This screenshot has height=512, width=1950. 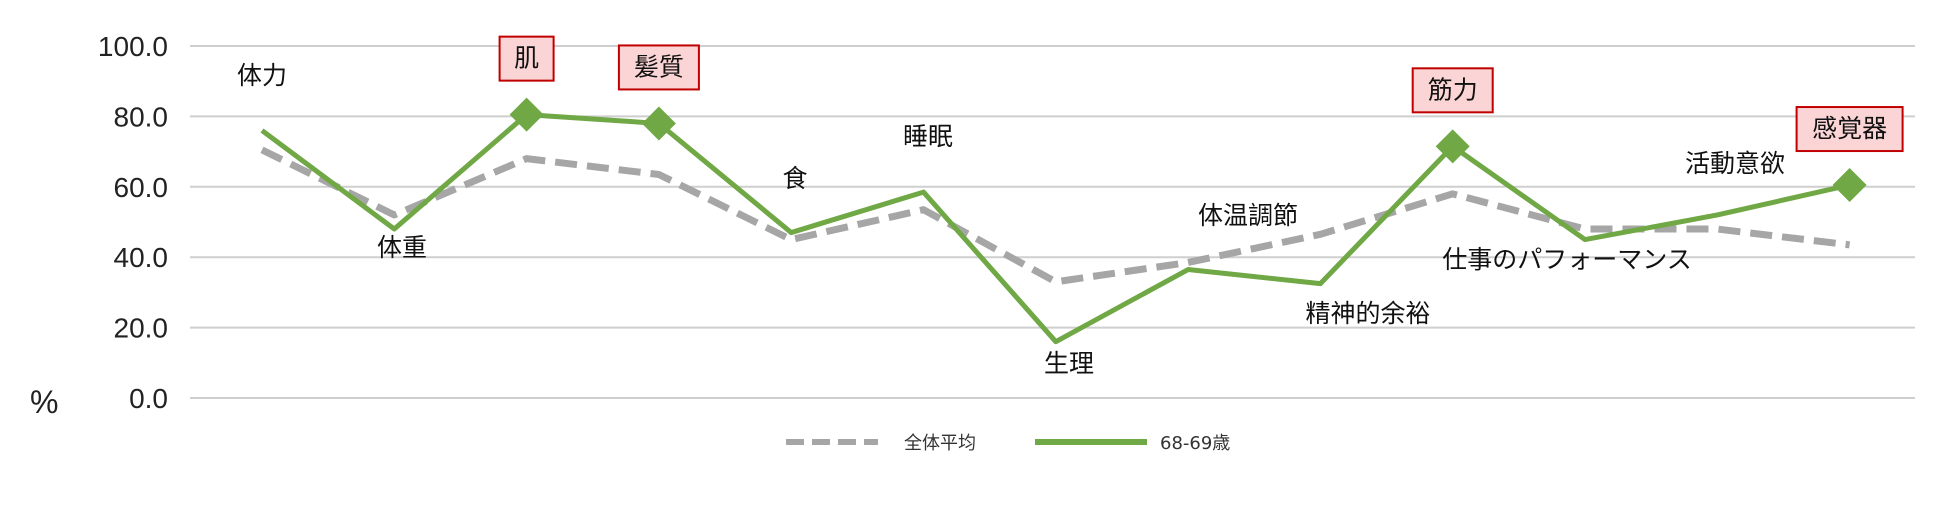 I want to click on category-label-group: 体温調節, so click(x=1248, y=215).